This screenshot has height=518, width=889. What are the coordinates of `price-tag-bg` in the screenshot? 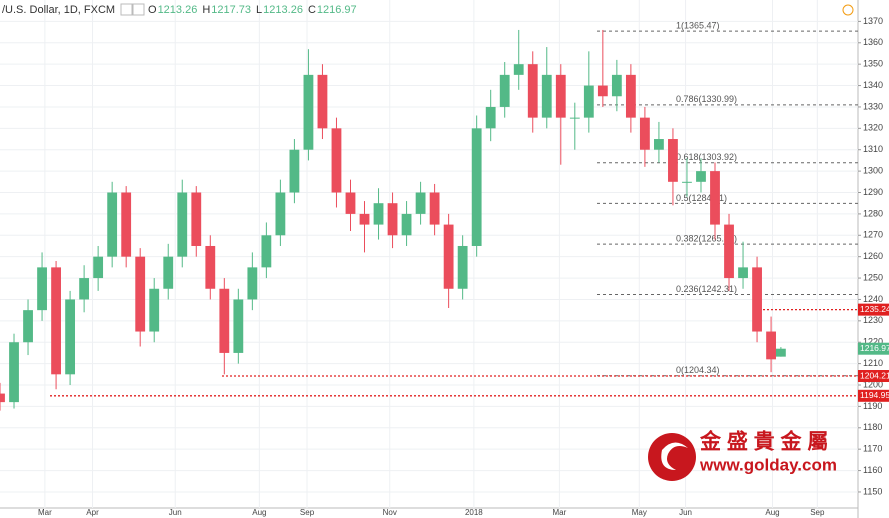 It's located at (873, 348).